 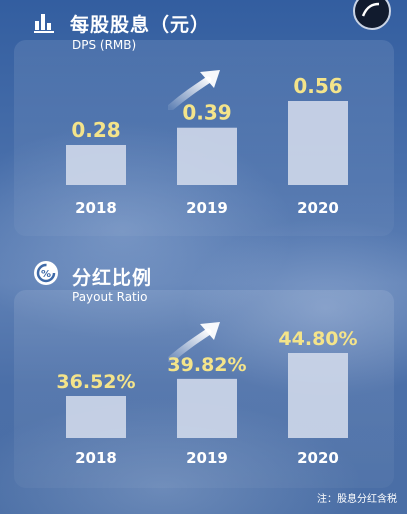 I want to click on dps-value-label-2018: 0.28, so click(x=95, y=130).